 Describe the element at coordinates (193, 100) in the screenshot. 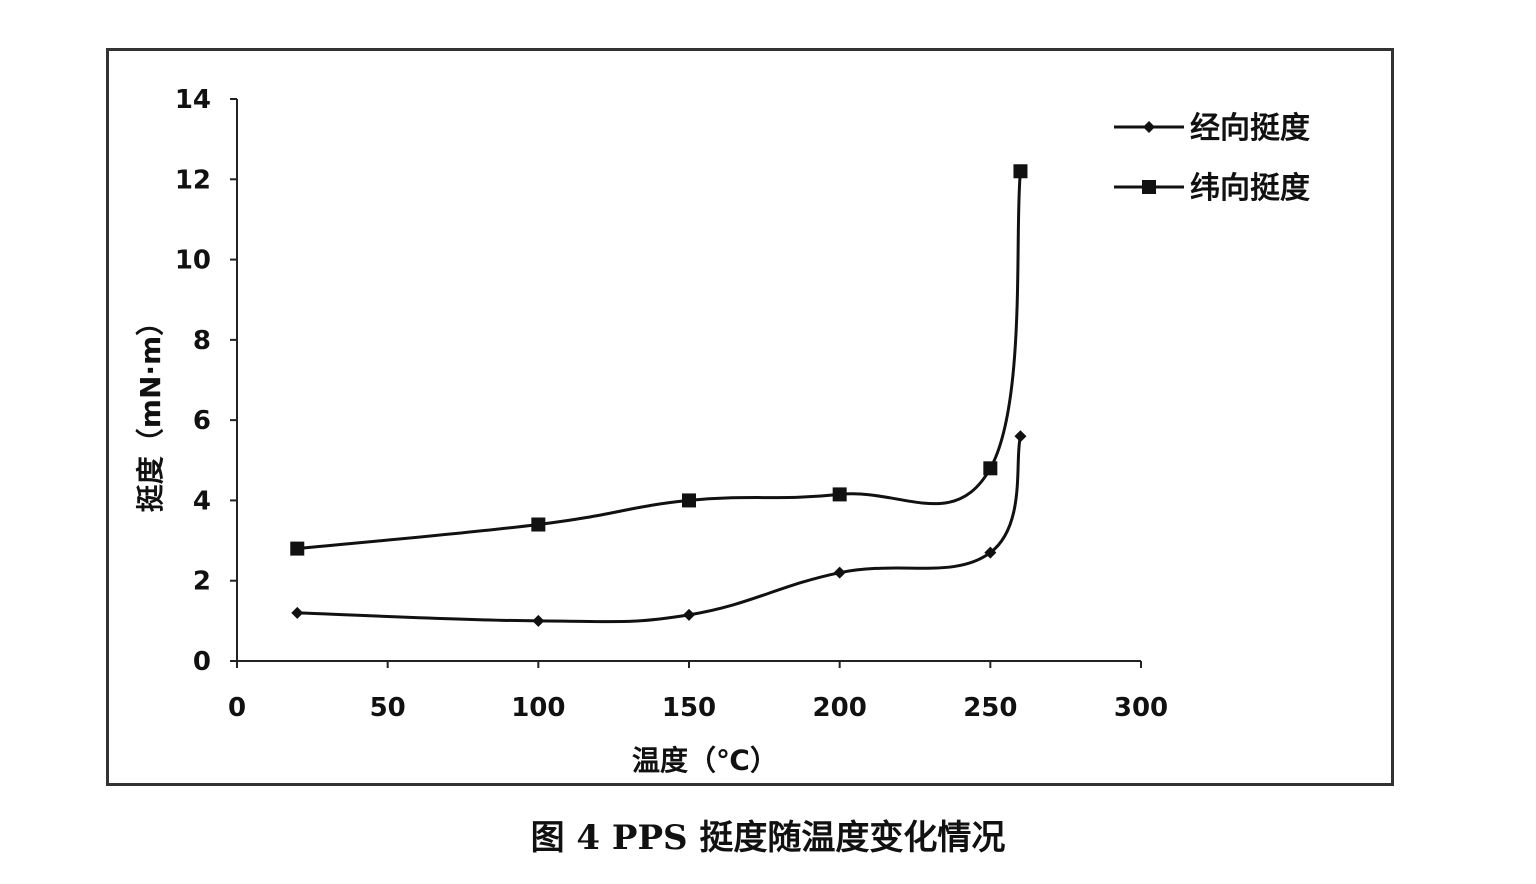

I see `y-tick-label: 14` at that location.